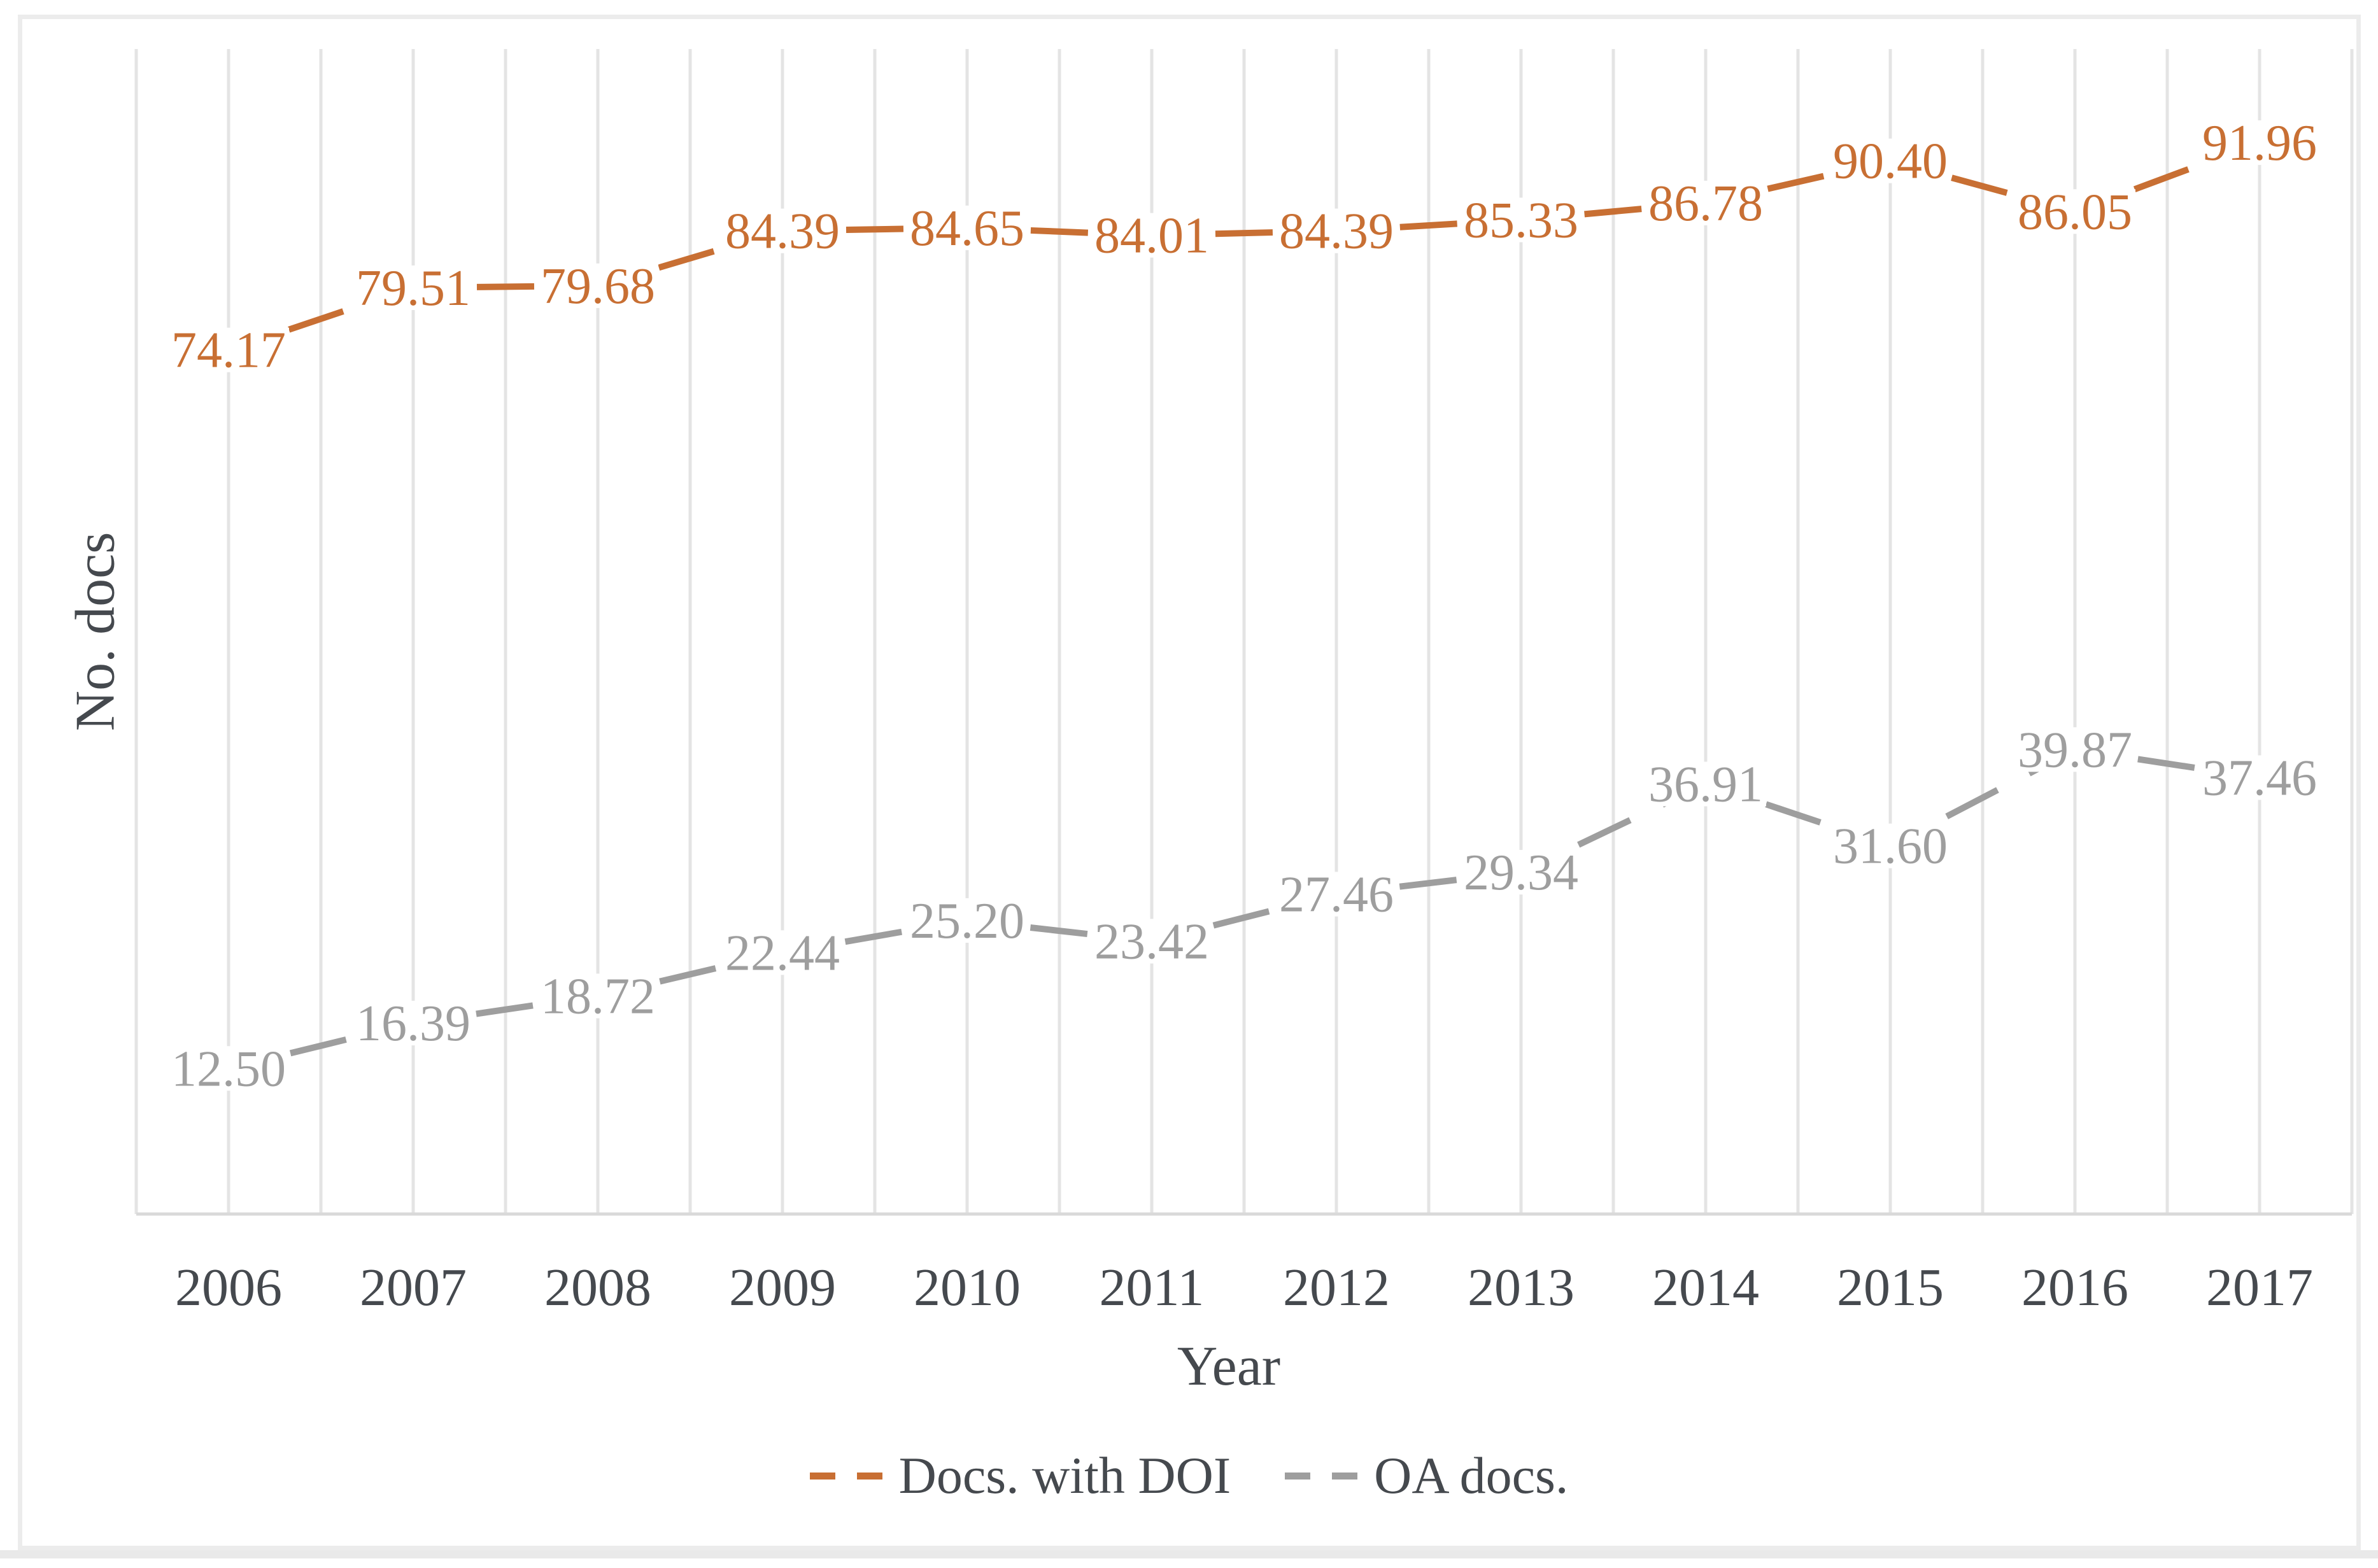 The width and height of the screenshot is (2378, 1568). I want to click on data-label: 31.60, so click(1891, 847).